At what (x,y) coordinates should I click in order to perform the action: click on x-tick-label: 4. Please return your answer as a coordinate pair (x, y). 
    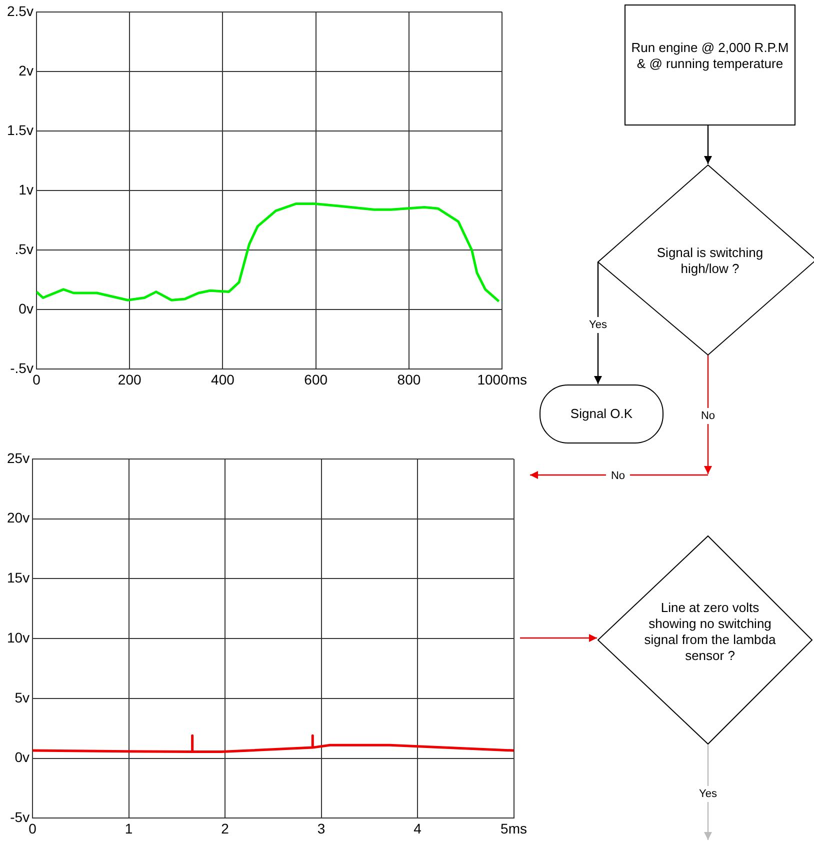
    Looking at the image, I should click on (418, 828).